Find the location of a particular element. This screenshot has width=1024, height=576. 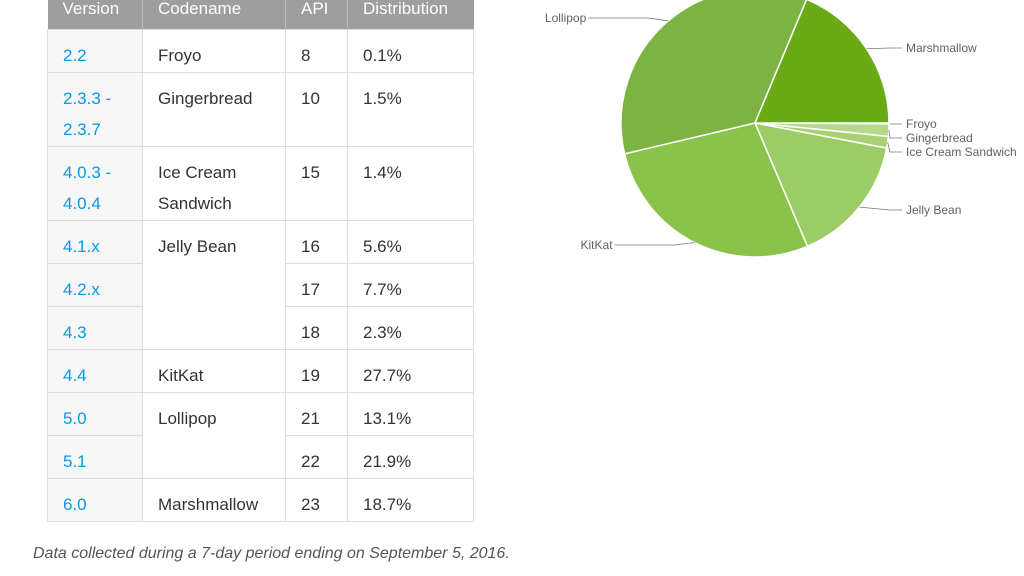

version-link: 6.0 is located at coordinates (95, 499).